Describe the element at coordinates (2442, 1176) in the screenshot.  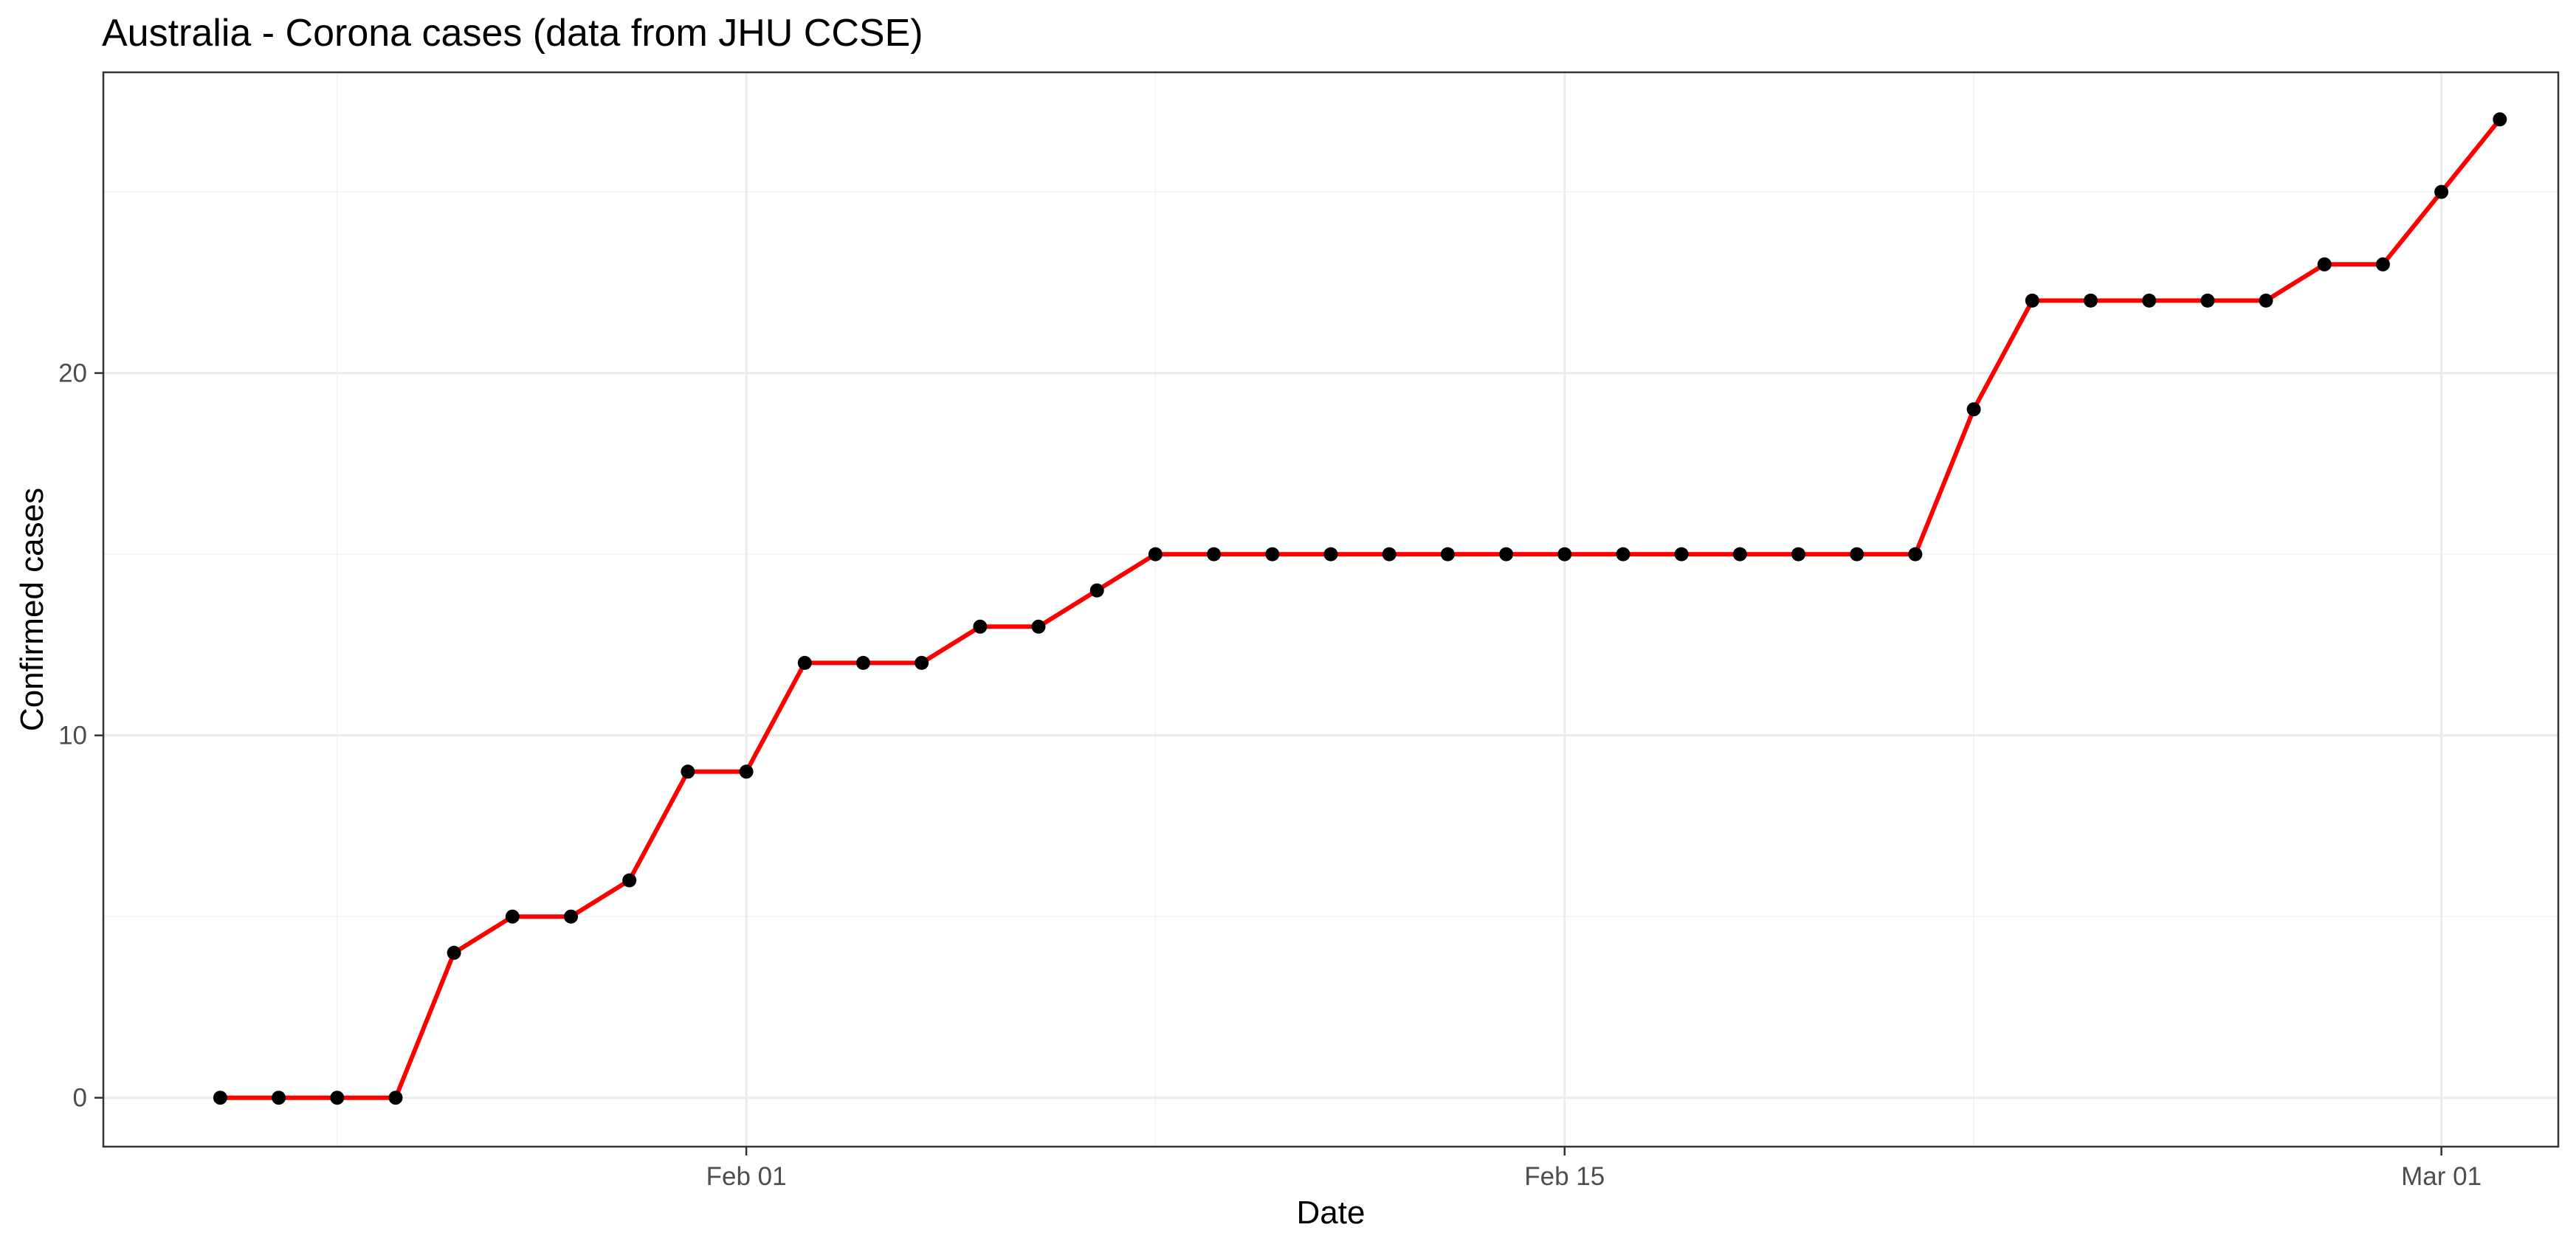
I see `x-tick-label: Mar 01` at that location.